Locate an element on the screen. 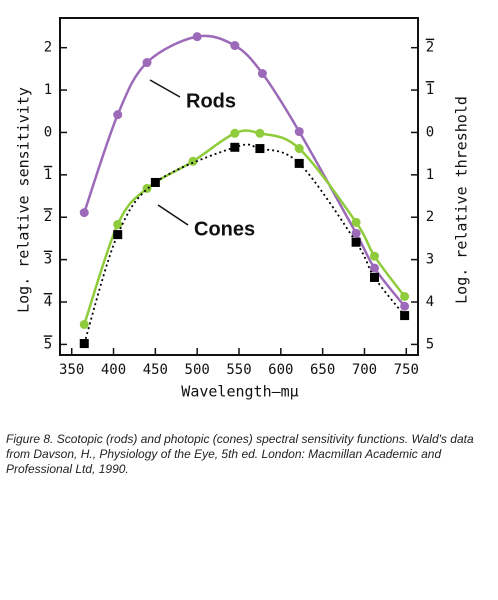 The height and width of the screenshot is (600, 498). y-axis-label: Log. relative sensitivity is located at coordinates (24, 200).